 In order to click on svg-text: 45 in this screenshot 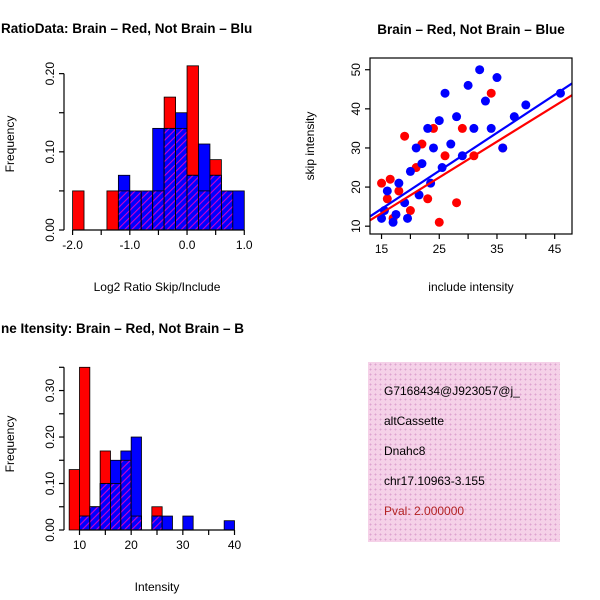, I will do `click(555, 249)`.